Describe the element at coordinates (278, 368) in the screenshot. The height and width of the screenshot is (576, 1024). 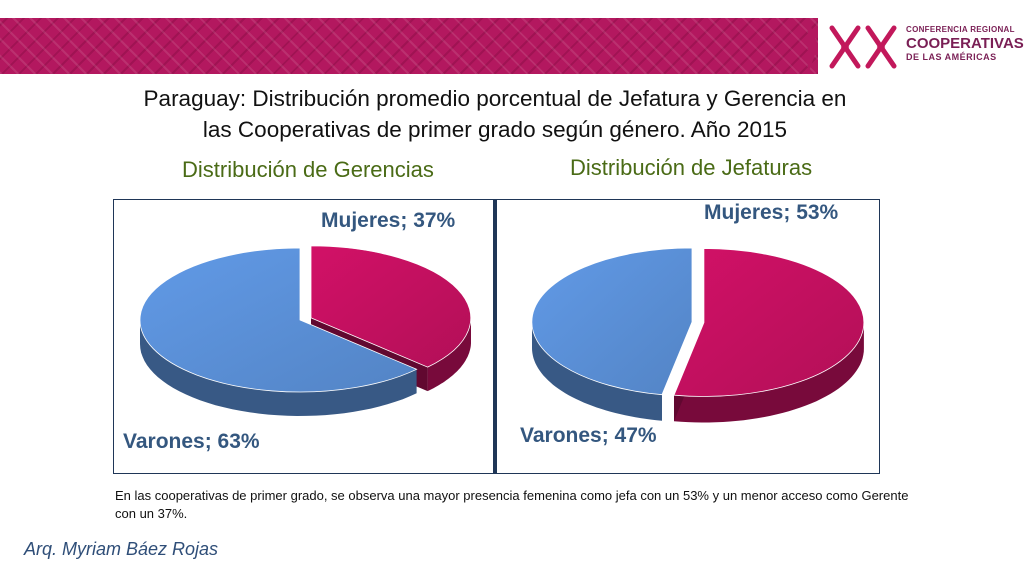
I see `pie-gerencias-varones-side` at that location.